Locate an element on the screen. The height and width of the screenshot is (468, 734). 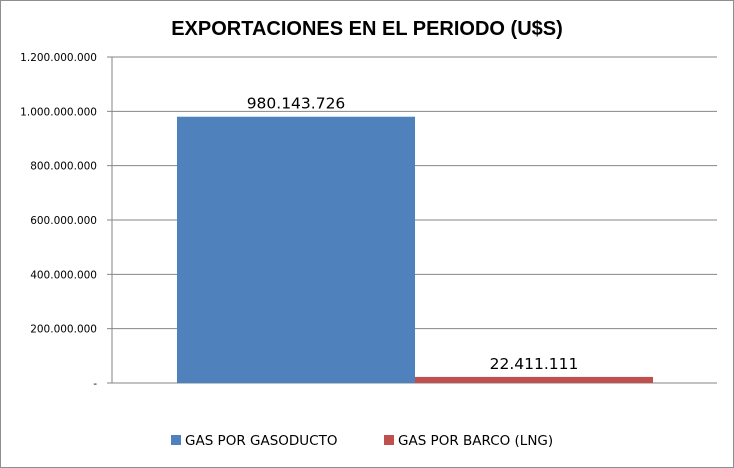
y-tick-label: 800.000.000 is located at coordinates (63, 167).